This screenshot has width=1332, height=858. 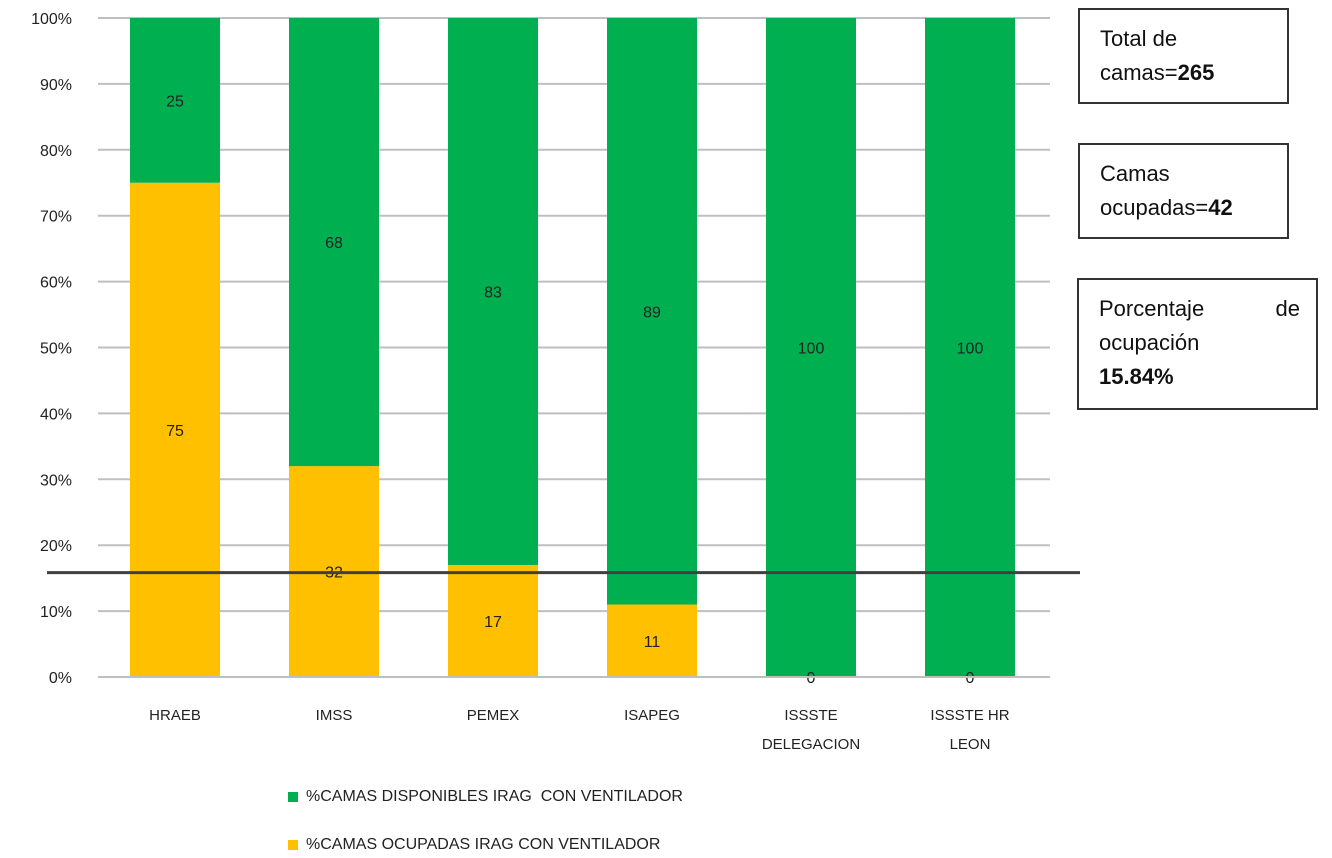 I want to click on occupied-beds-line: ocupadas=42, so click(x=1185, y=208).